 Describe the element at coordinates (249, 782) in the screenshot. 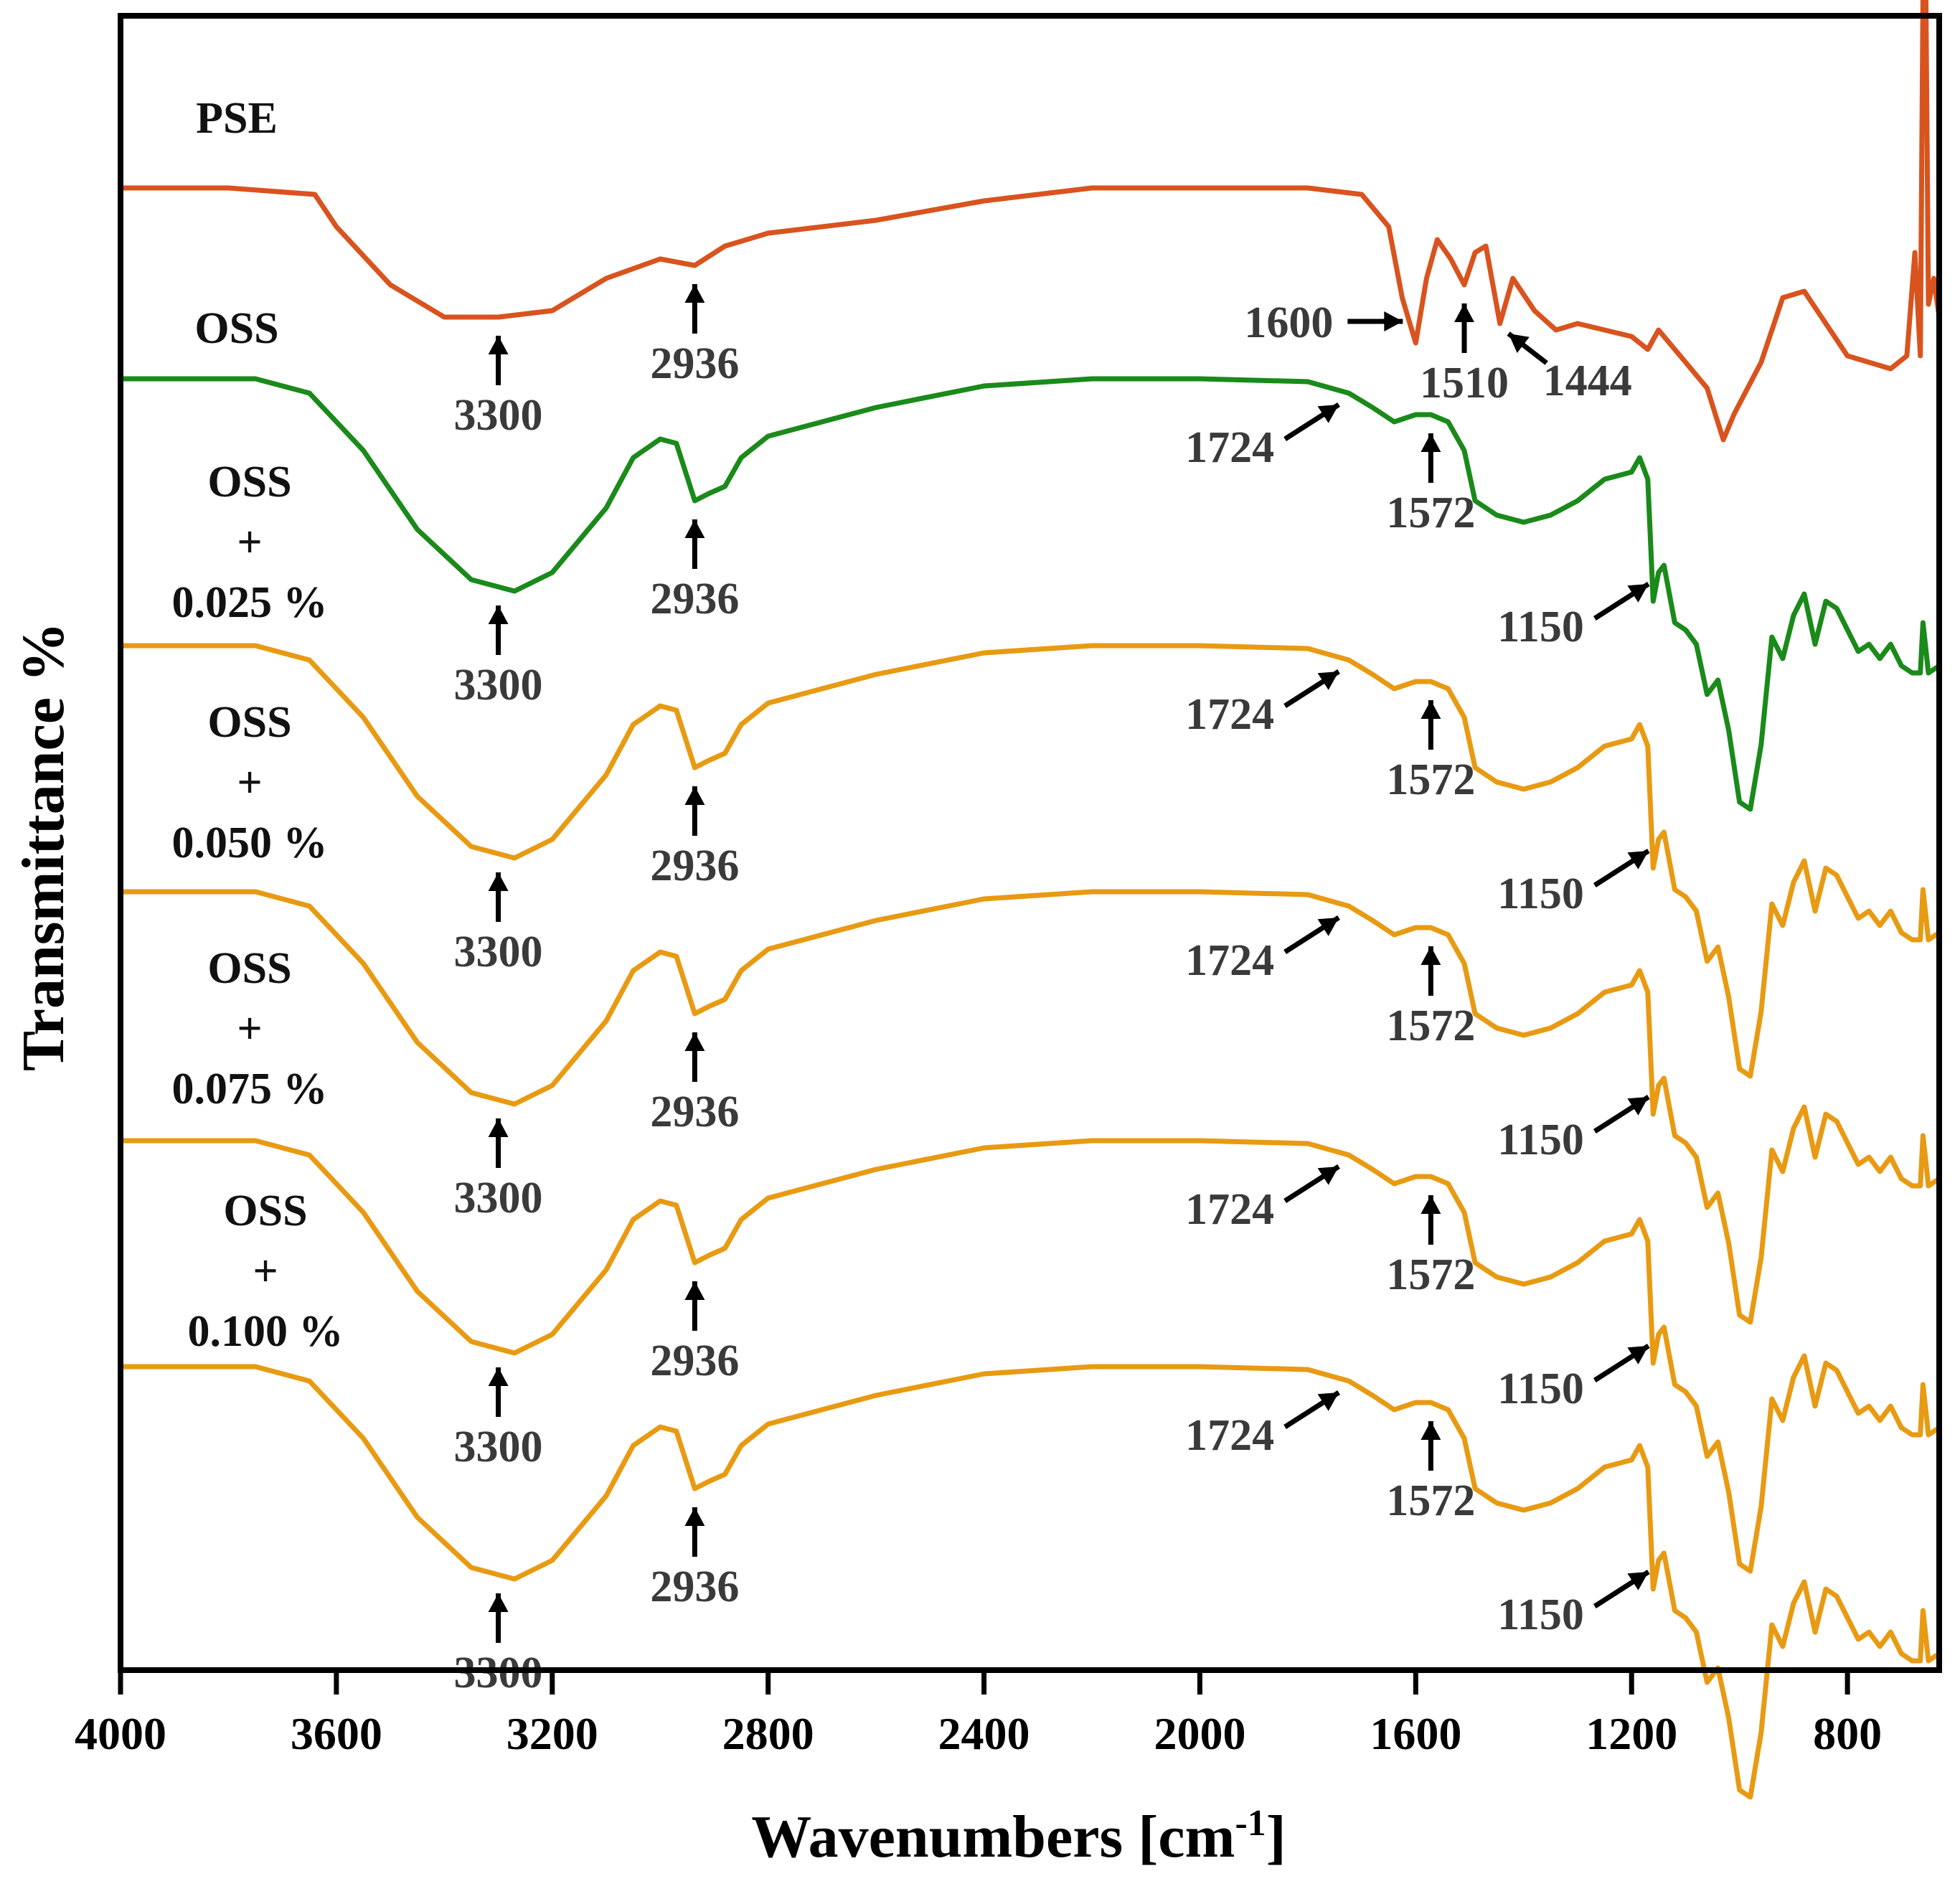

I see `series-label-3-line-1: +` at that location.